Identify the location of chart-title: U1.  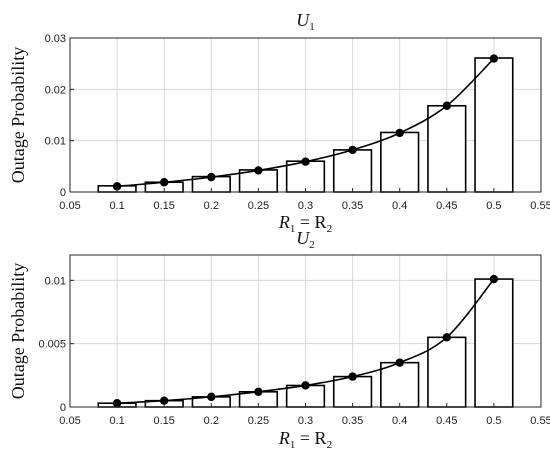
(305, 21).